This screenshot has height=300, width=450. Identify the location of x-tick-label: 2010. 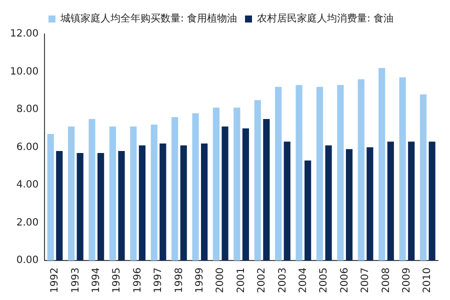
(428, 281).